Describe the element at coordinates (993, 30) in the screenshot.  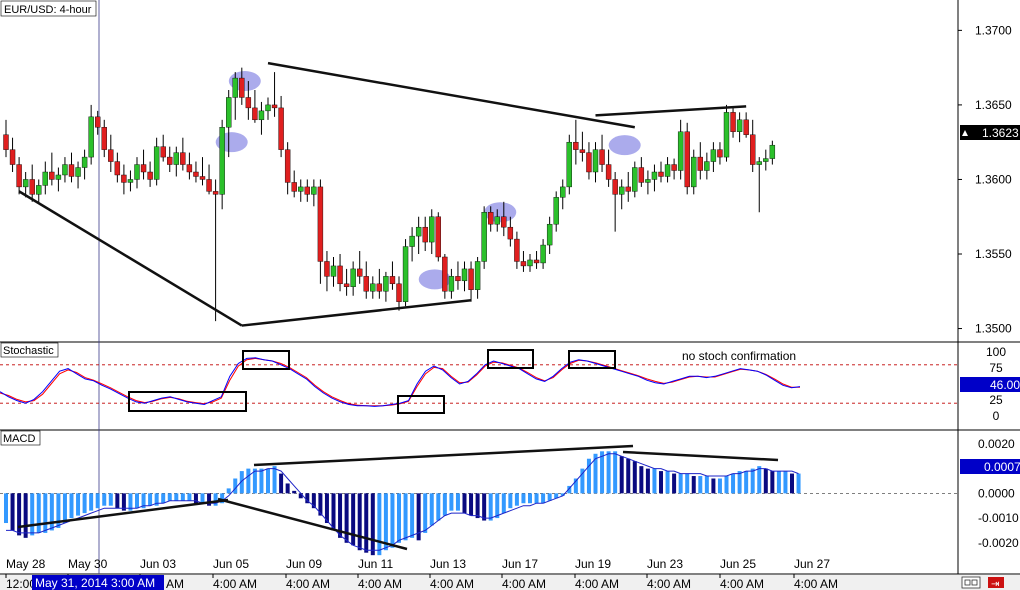
I see `price-tick-label: 1.3700` at that location.